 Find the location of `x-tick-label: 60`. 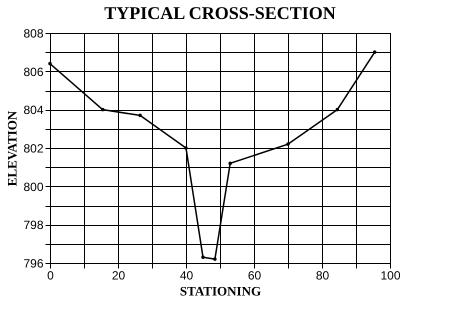

x-tick-label: 60 is located at coordinates (255, 275).